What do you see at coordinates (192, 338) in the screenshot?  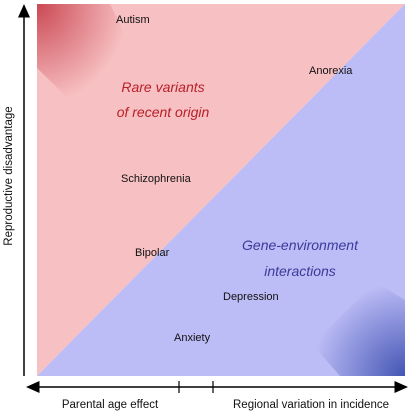 I see `disorder-label-anxiety: Anxiety` at bounding box center [192, 338].